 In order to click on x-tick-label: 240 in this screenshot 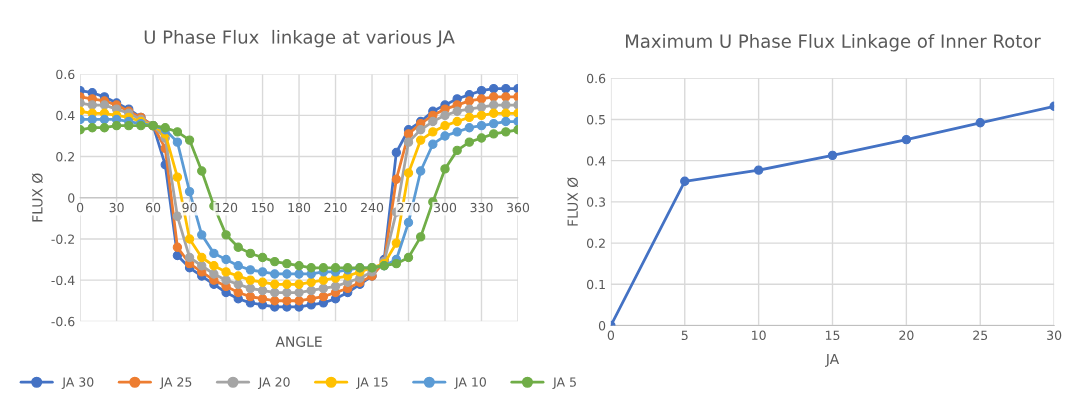, I will do `click(372, 207)`.